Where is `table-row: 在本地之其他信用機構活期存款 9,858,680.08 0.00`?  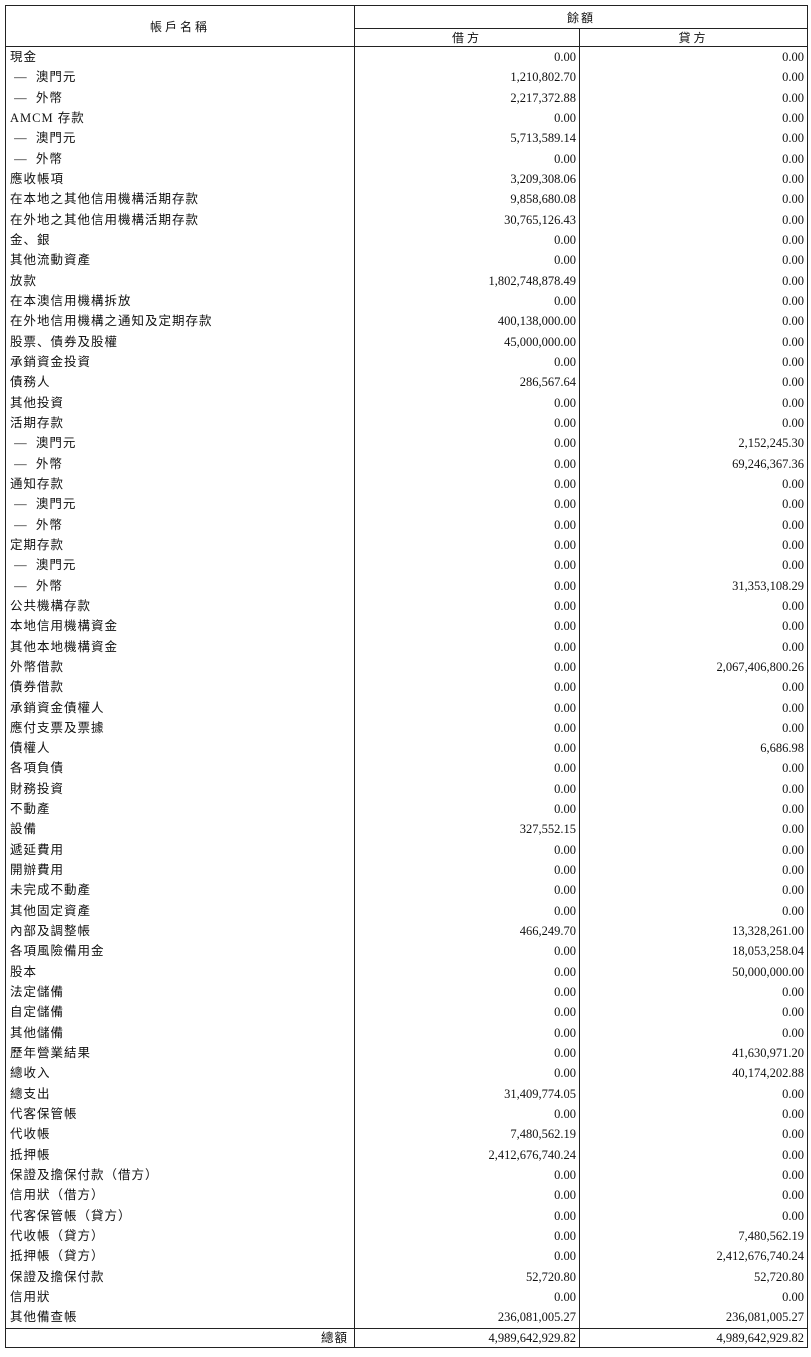 table-row: 在本地之其他信用機構活期存款 9,858,680.08 0.00 is located at coordinates (406, 199).